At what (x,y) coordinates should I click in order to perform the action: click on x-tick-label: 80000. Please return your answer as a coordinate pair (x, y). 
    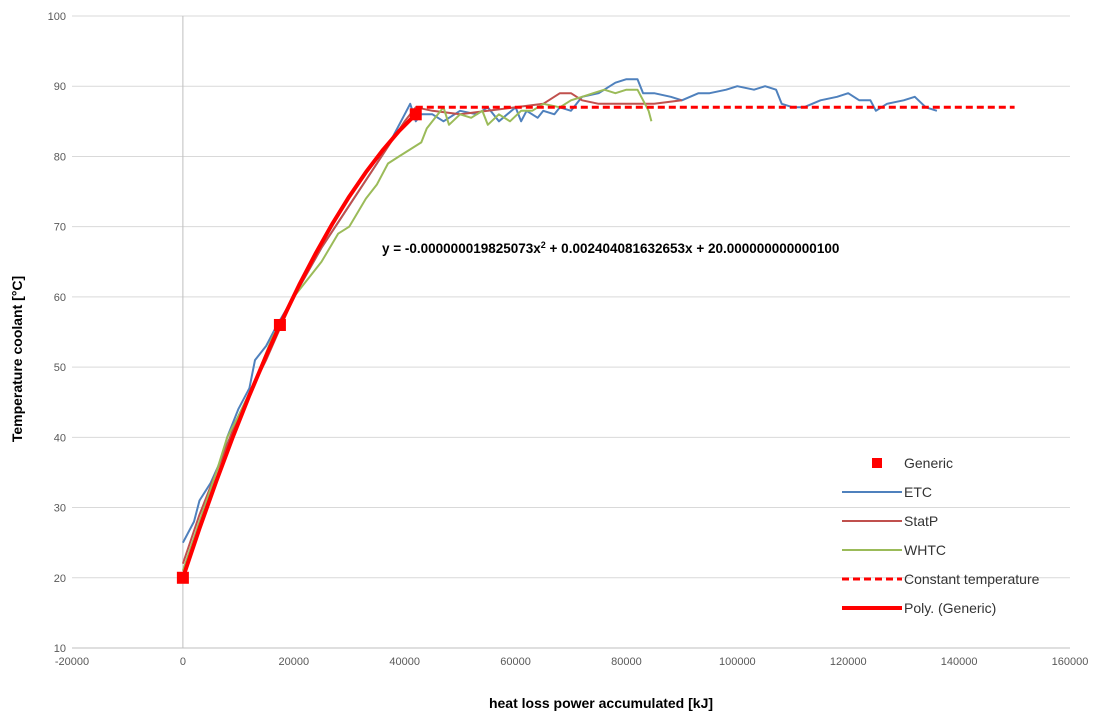
    Looking at the image, I should click on (626, 662).